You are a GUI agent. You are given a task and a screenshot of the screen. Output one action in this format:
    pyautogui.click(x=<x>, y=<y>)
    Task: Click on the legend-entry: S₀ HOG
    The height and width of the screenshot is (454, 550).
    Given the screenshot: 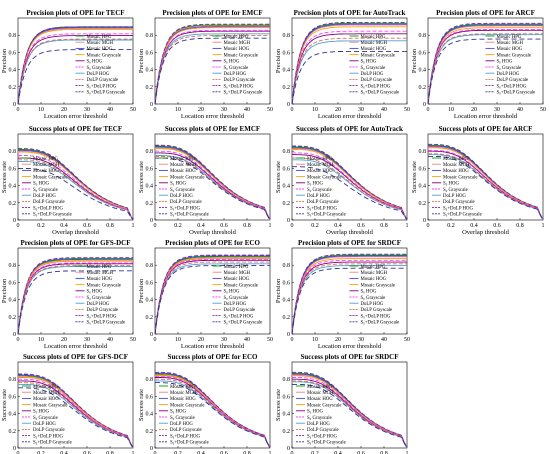 What is the action you would take?
    pyautogui.click(x=232, y=292)
    